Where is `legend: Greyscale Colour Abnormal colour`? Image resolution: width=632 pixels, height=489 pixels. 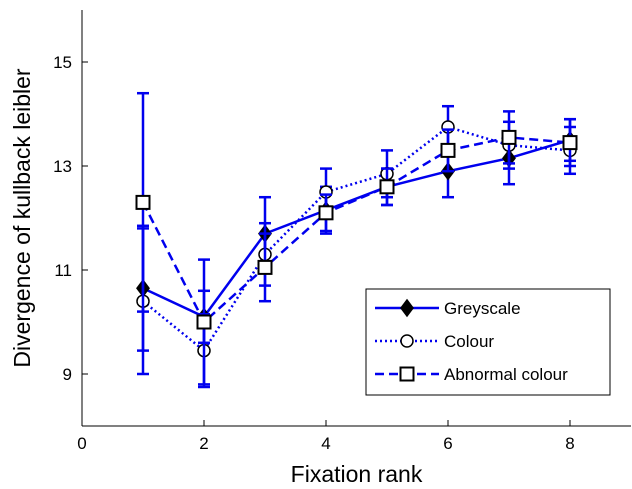
legend: Greyscale Colour Abnormal colour is located at coordinates (488, 342).